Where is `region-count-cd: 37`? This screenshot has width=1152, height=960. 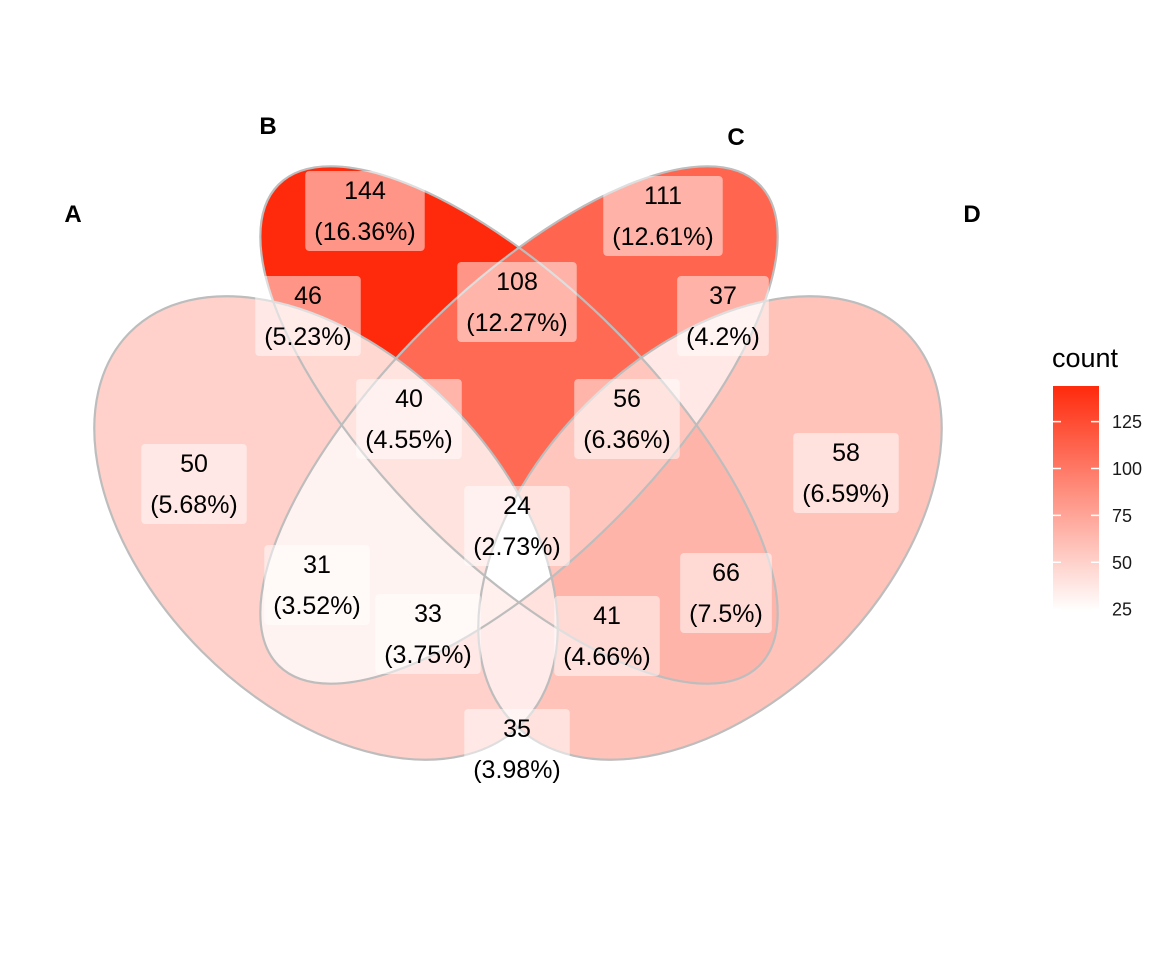 region-count-cd: 37 is located at coordinates (723, 296).